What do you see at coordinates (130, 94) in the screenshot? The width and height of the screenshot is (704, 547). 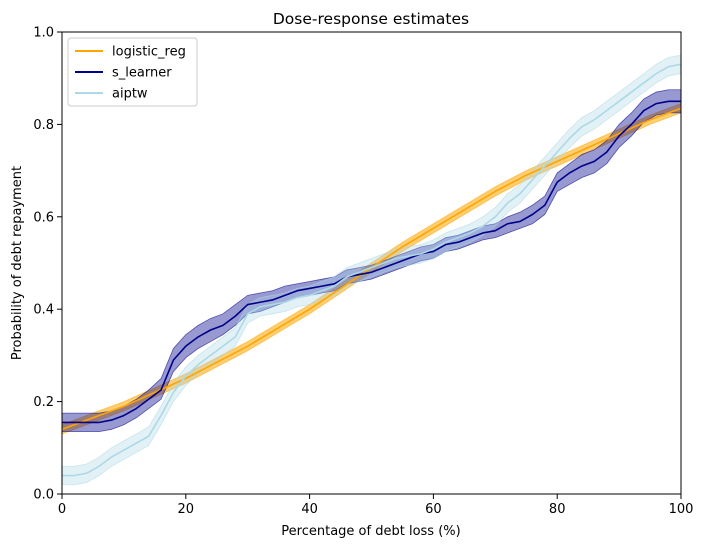 I see `legend-label: aiptw` at bounding box center [130, 94].